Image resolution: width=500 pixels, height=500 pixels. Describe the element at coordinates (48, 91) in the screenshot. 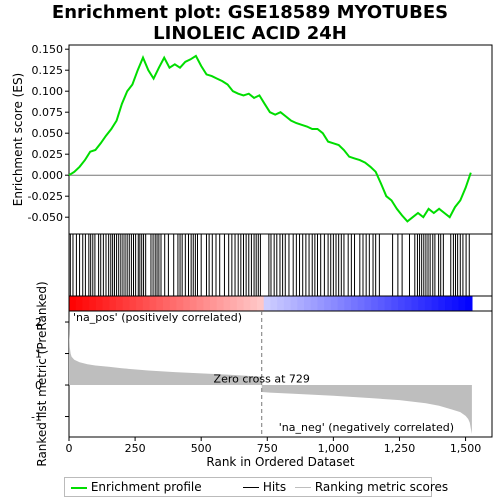

I see `es-y-tick-label: 0.100` at that location.